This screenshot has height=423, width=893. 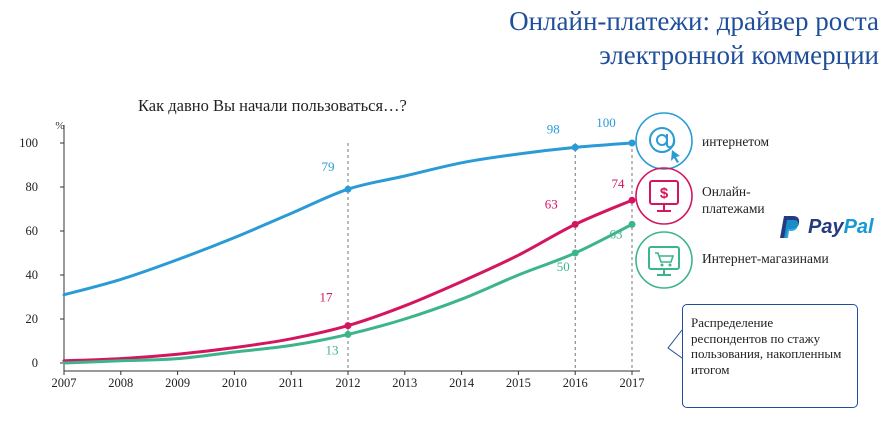 What do you see at coordinates (563, 266) in the screenshot?
I see `data-label: 50` at bounding box center [563, 266].